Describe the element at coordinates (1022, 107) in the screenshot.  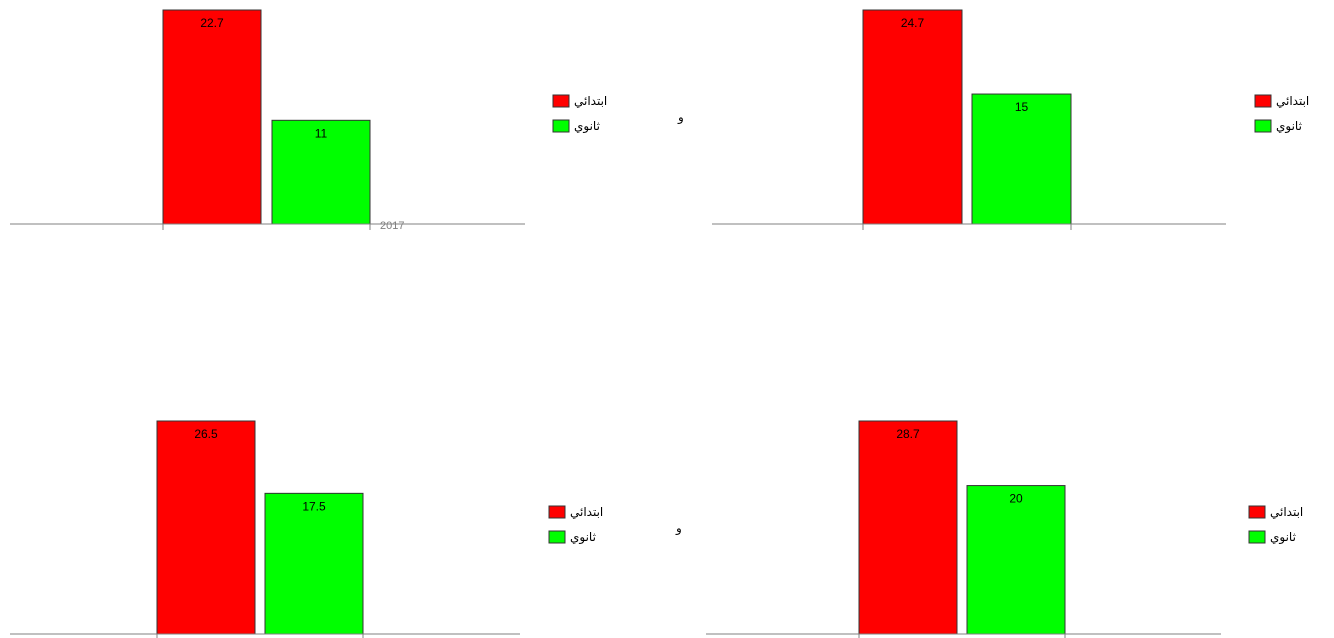
I see `bar-value-label: 15` at that location.